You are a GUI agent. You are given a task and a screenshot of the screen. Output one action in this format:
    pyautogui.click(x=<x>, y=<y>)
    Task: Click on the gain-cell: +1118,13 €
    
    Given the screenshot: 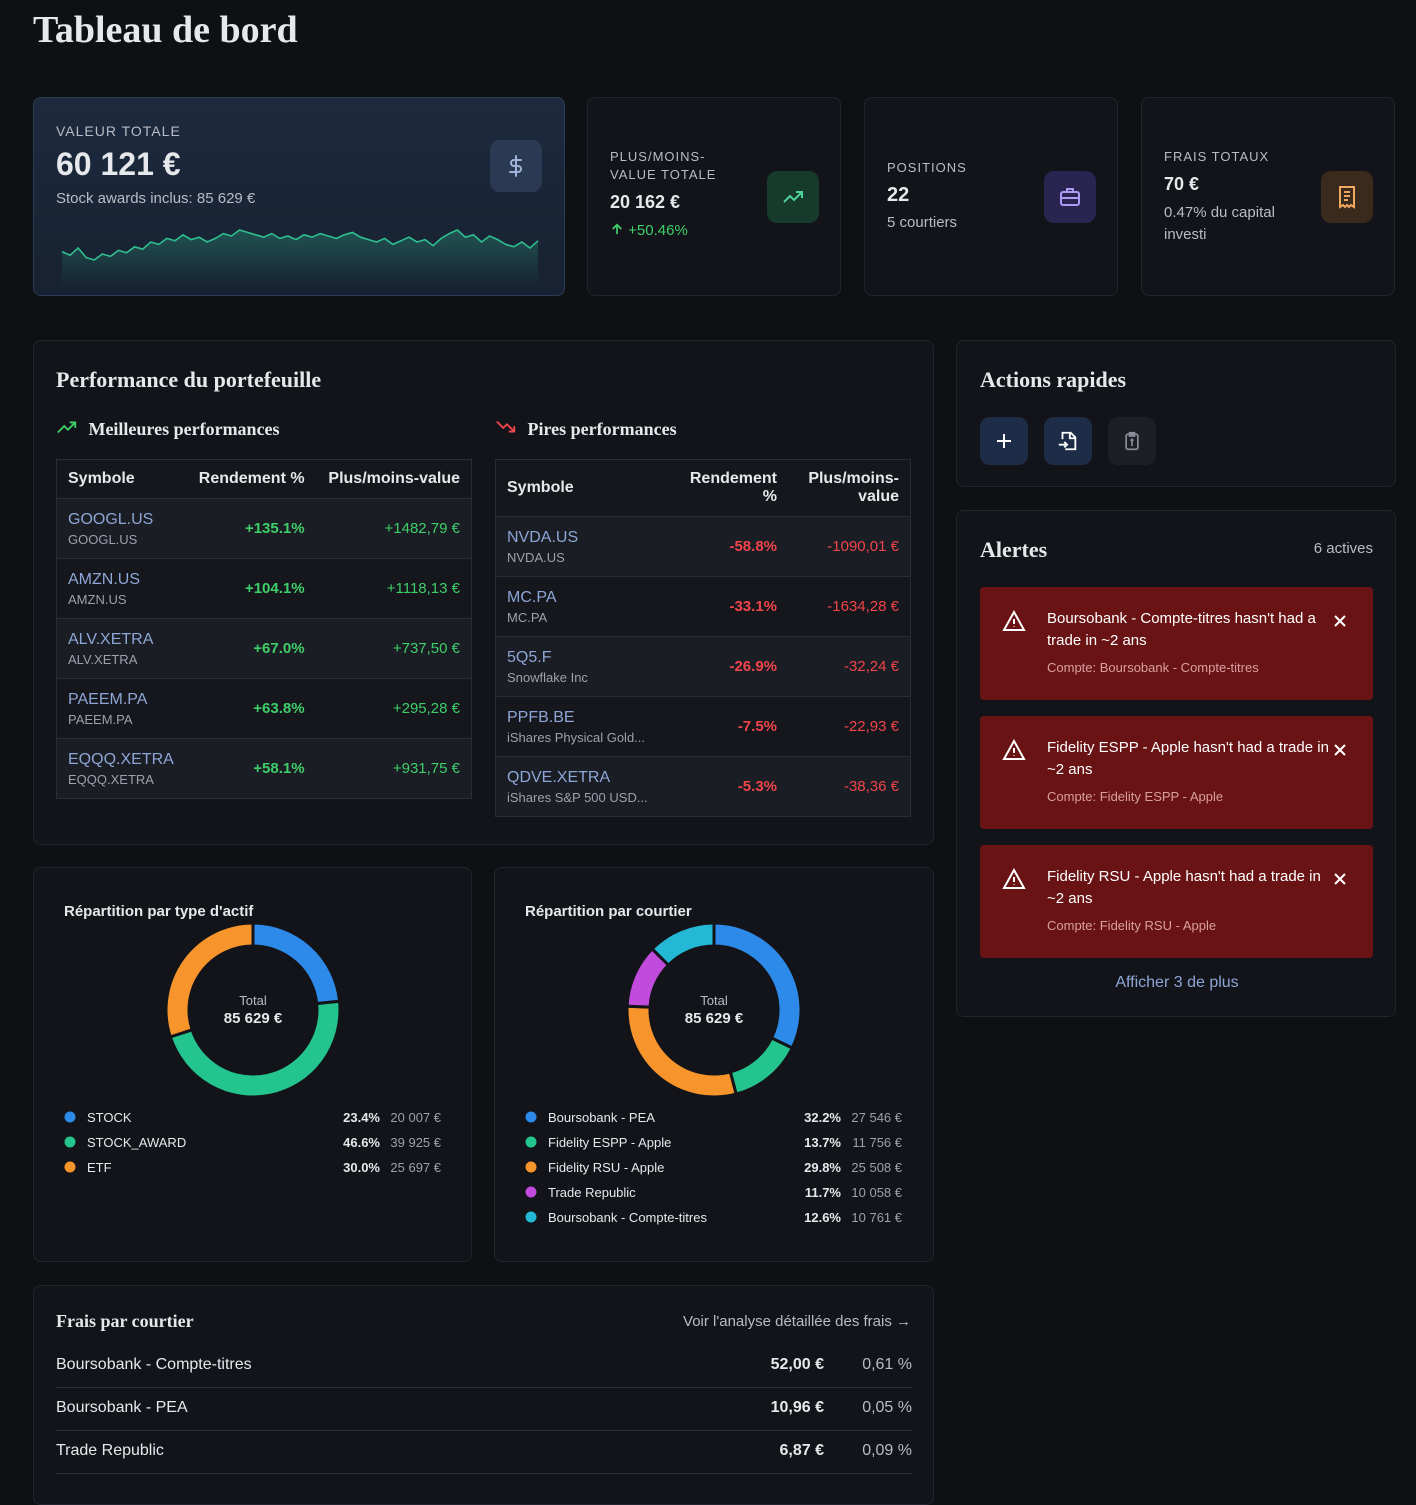 What is the action you would take?
    pyautogui.click(x=393, y=588)
    